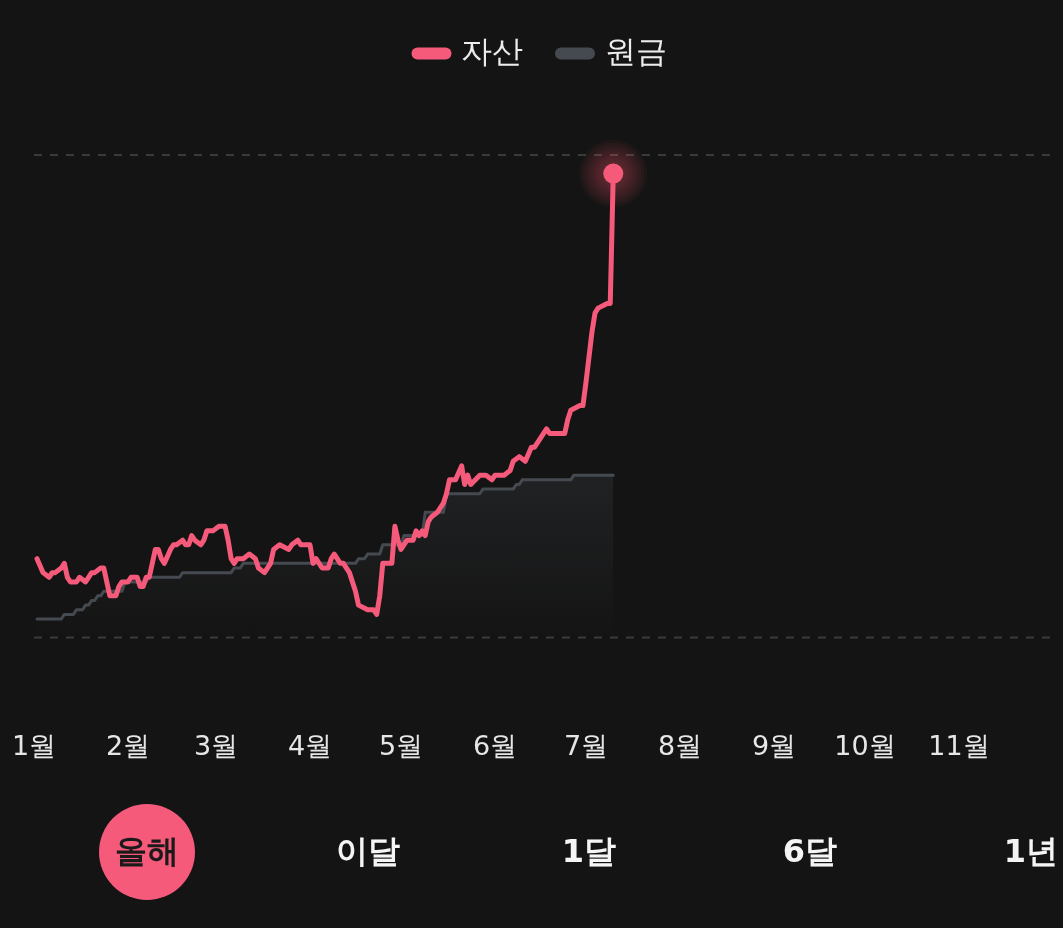 The image size is (1063, 928). Describe the element at coordinates (216, 745) in the screenshot. I see `x-tick-label: 3월` at that location.